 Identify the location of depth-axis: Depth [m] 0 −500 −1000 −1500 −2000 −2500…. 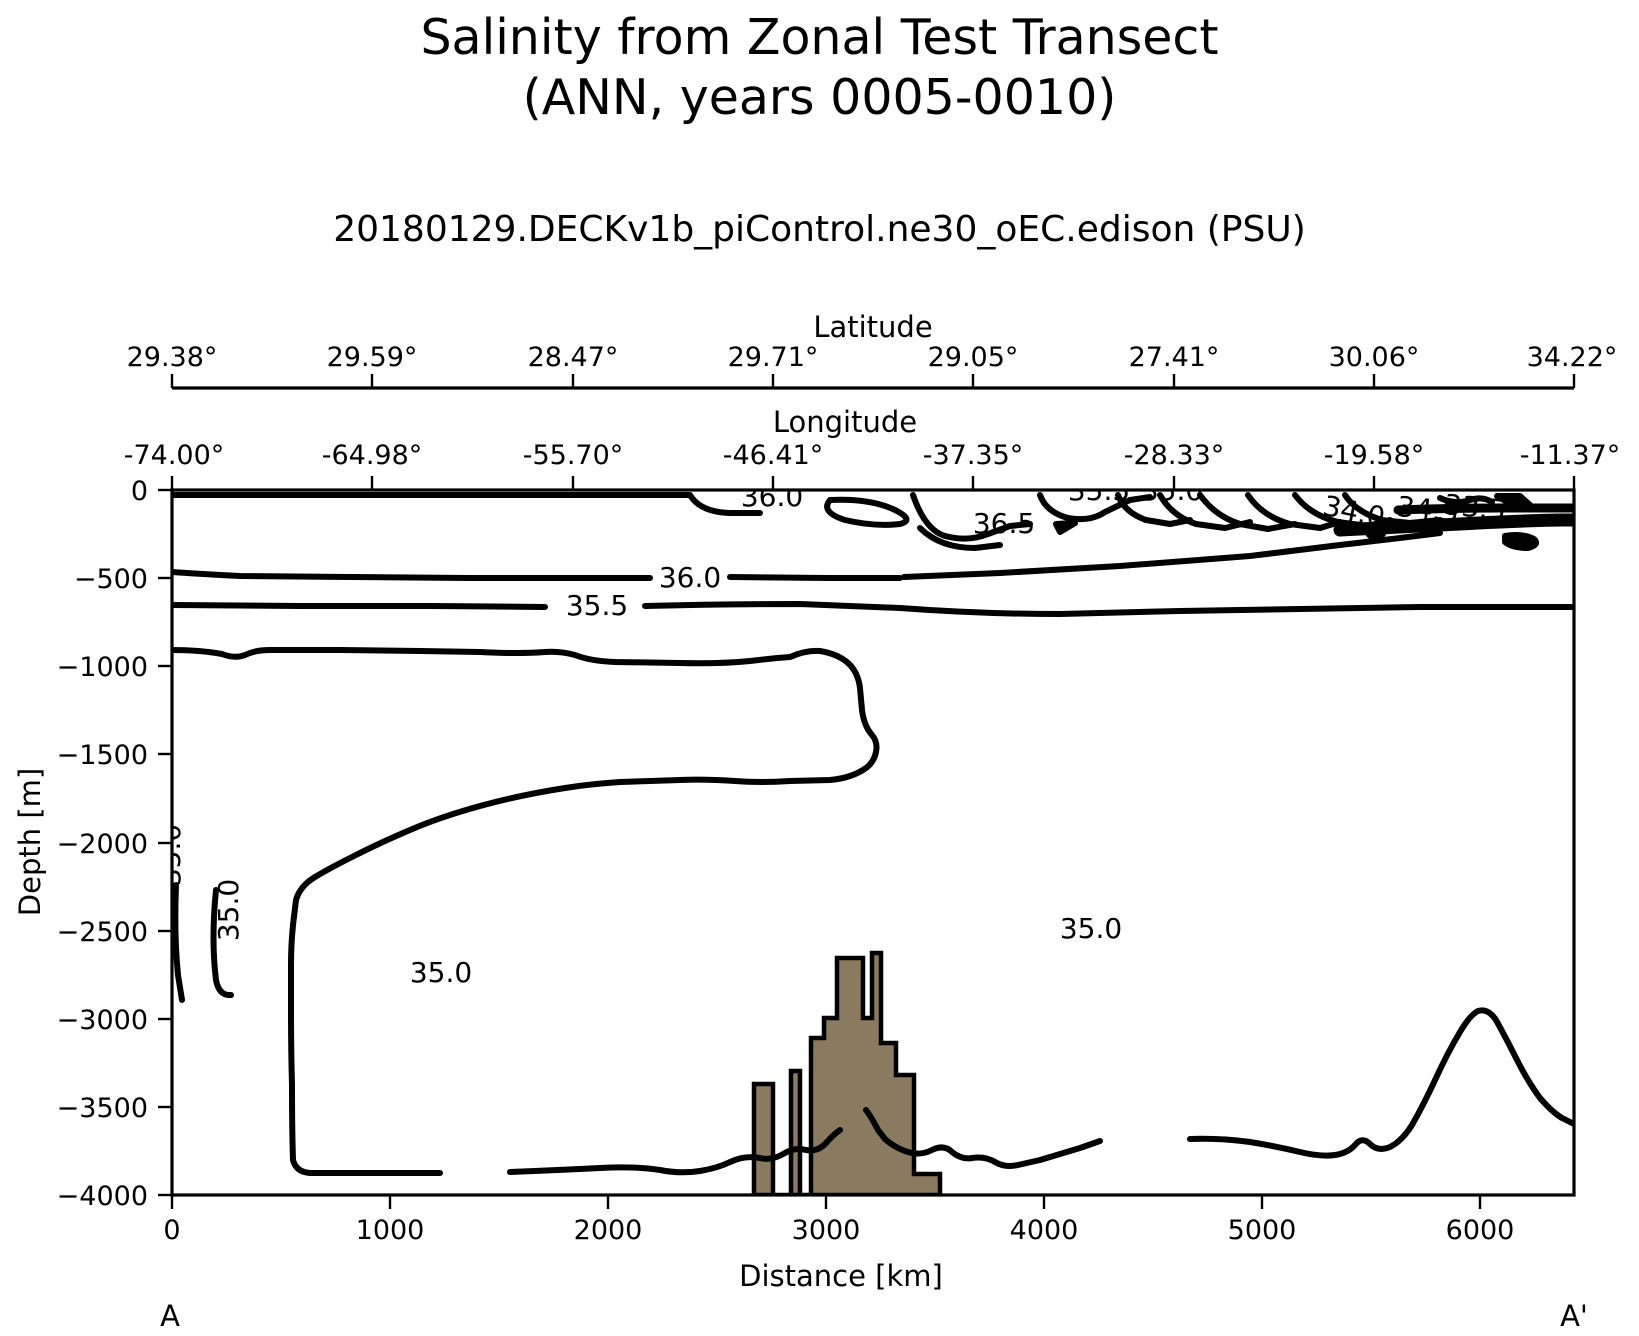
(92, 844).